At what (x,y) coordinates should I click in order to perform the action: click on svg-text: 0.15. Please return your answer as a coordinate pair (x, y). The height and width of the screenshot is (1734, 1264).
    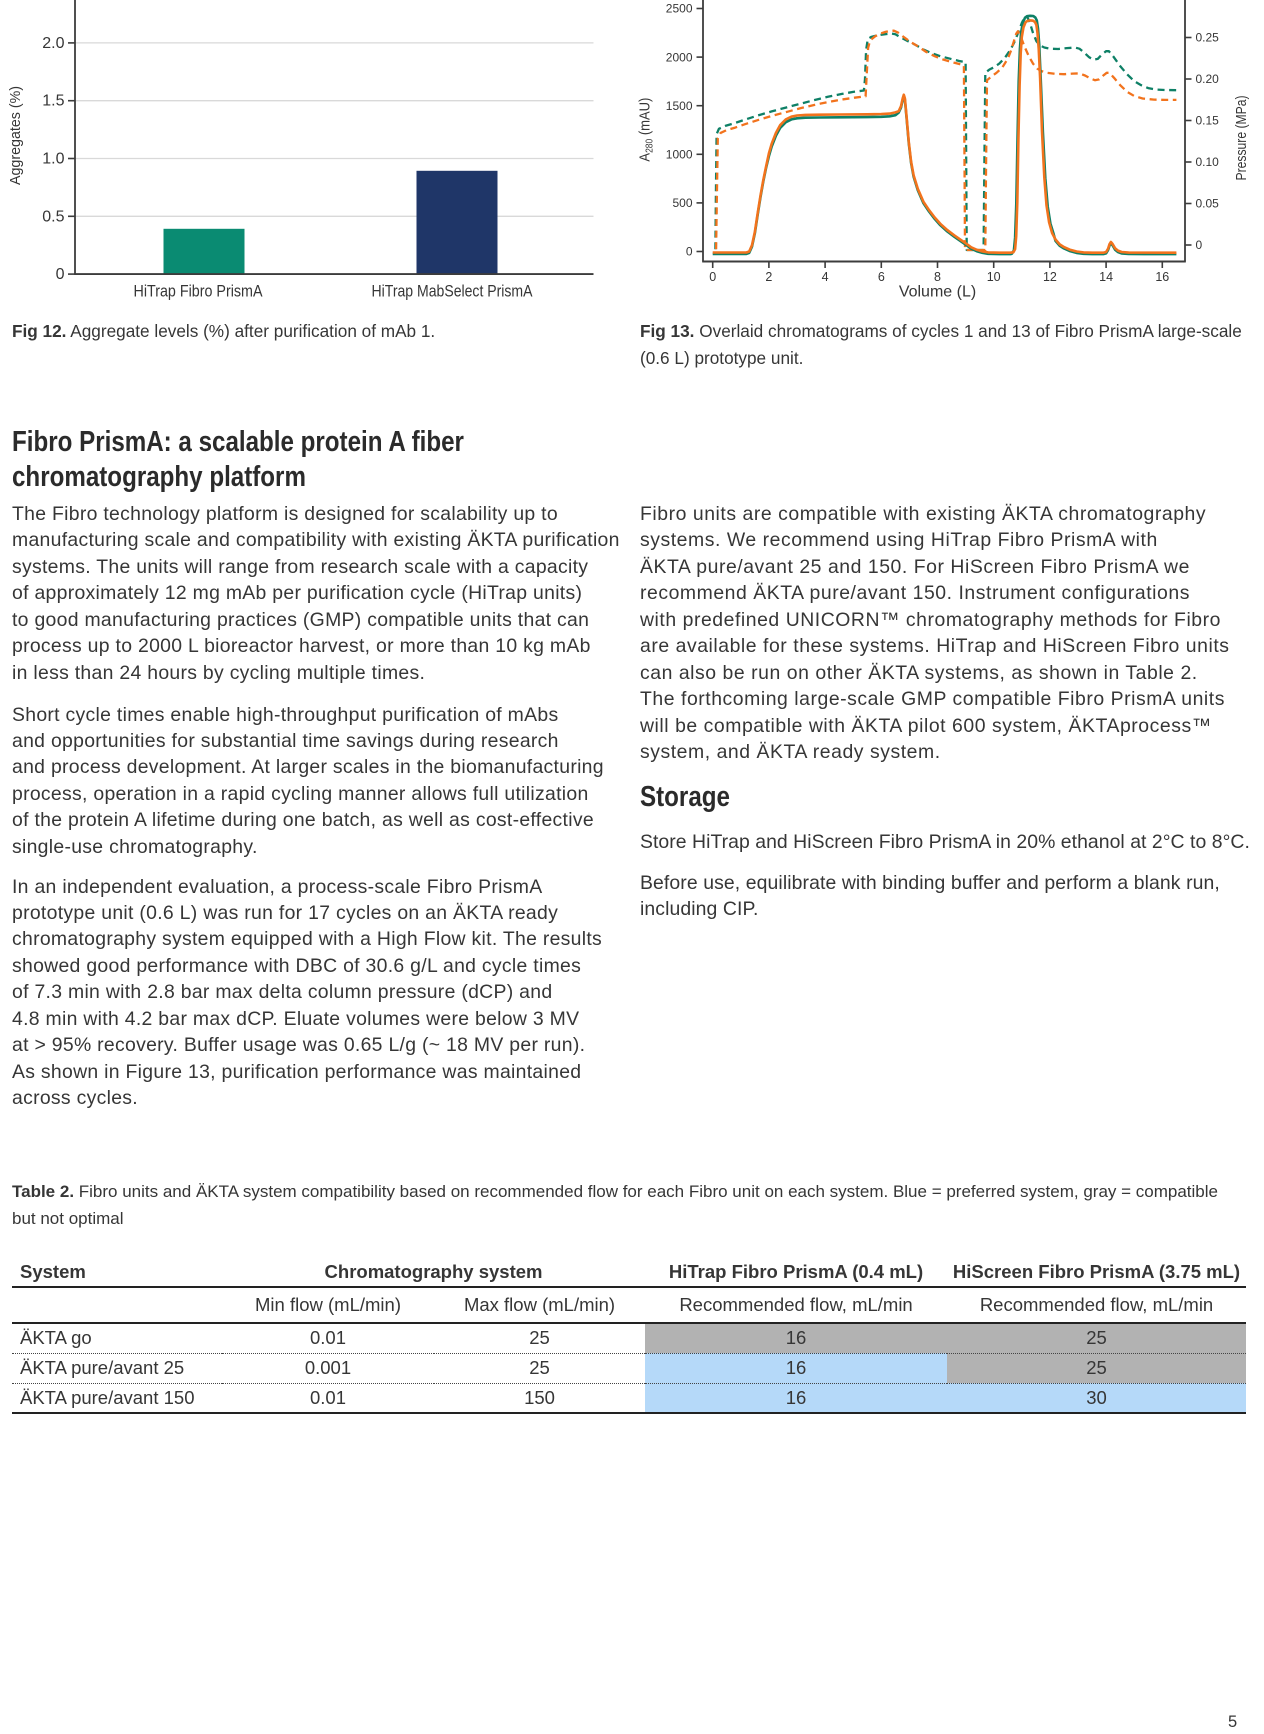
    Looking at the image, I should click on (1208, 121).